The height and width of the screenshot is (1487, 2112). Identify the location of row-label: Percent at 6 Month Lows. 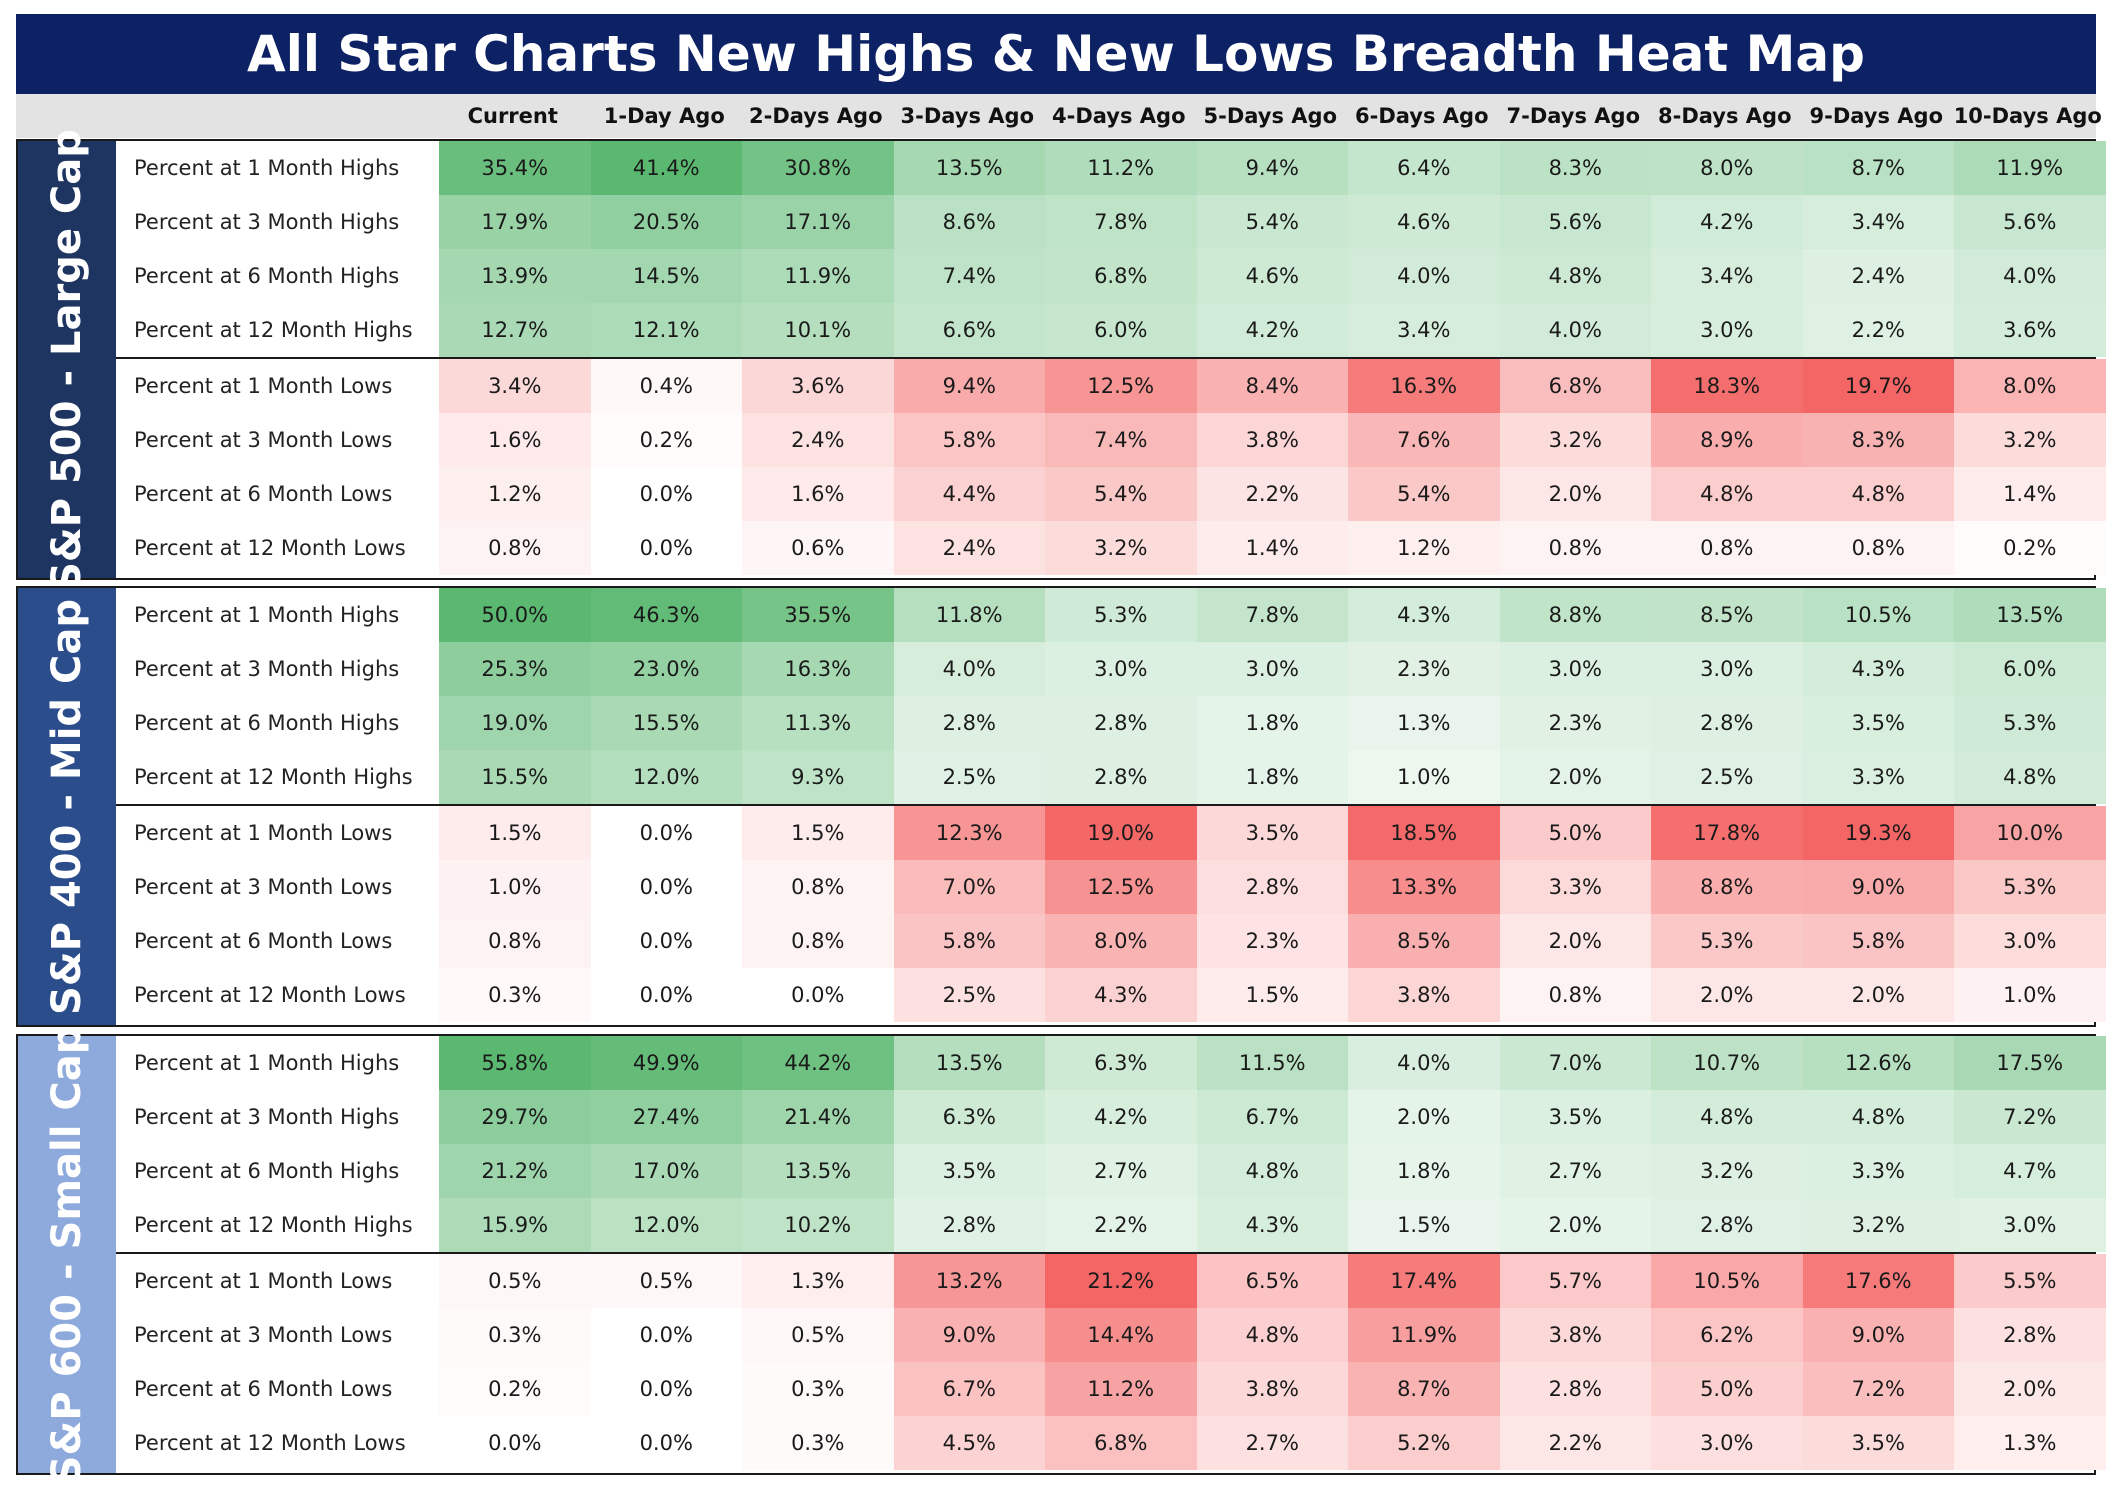
(263, 941).